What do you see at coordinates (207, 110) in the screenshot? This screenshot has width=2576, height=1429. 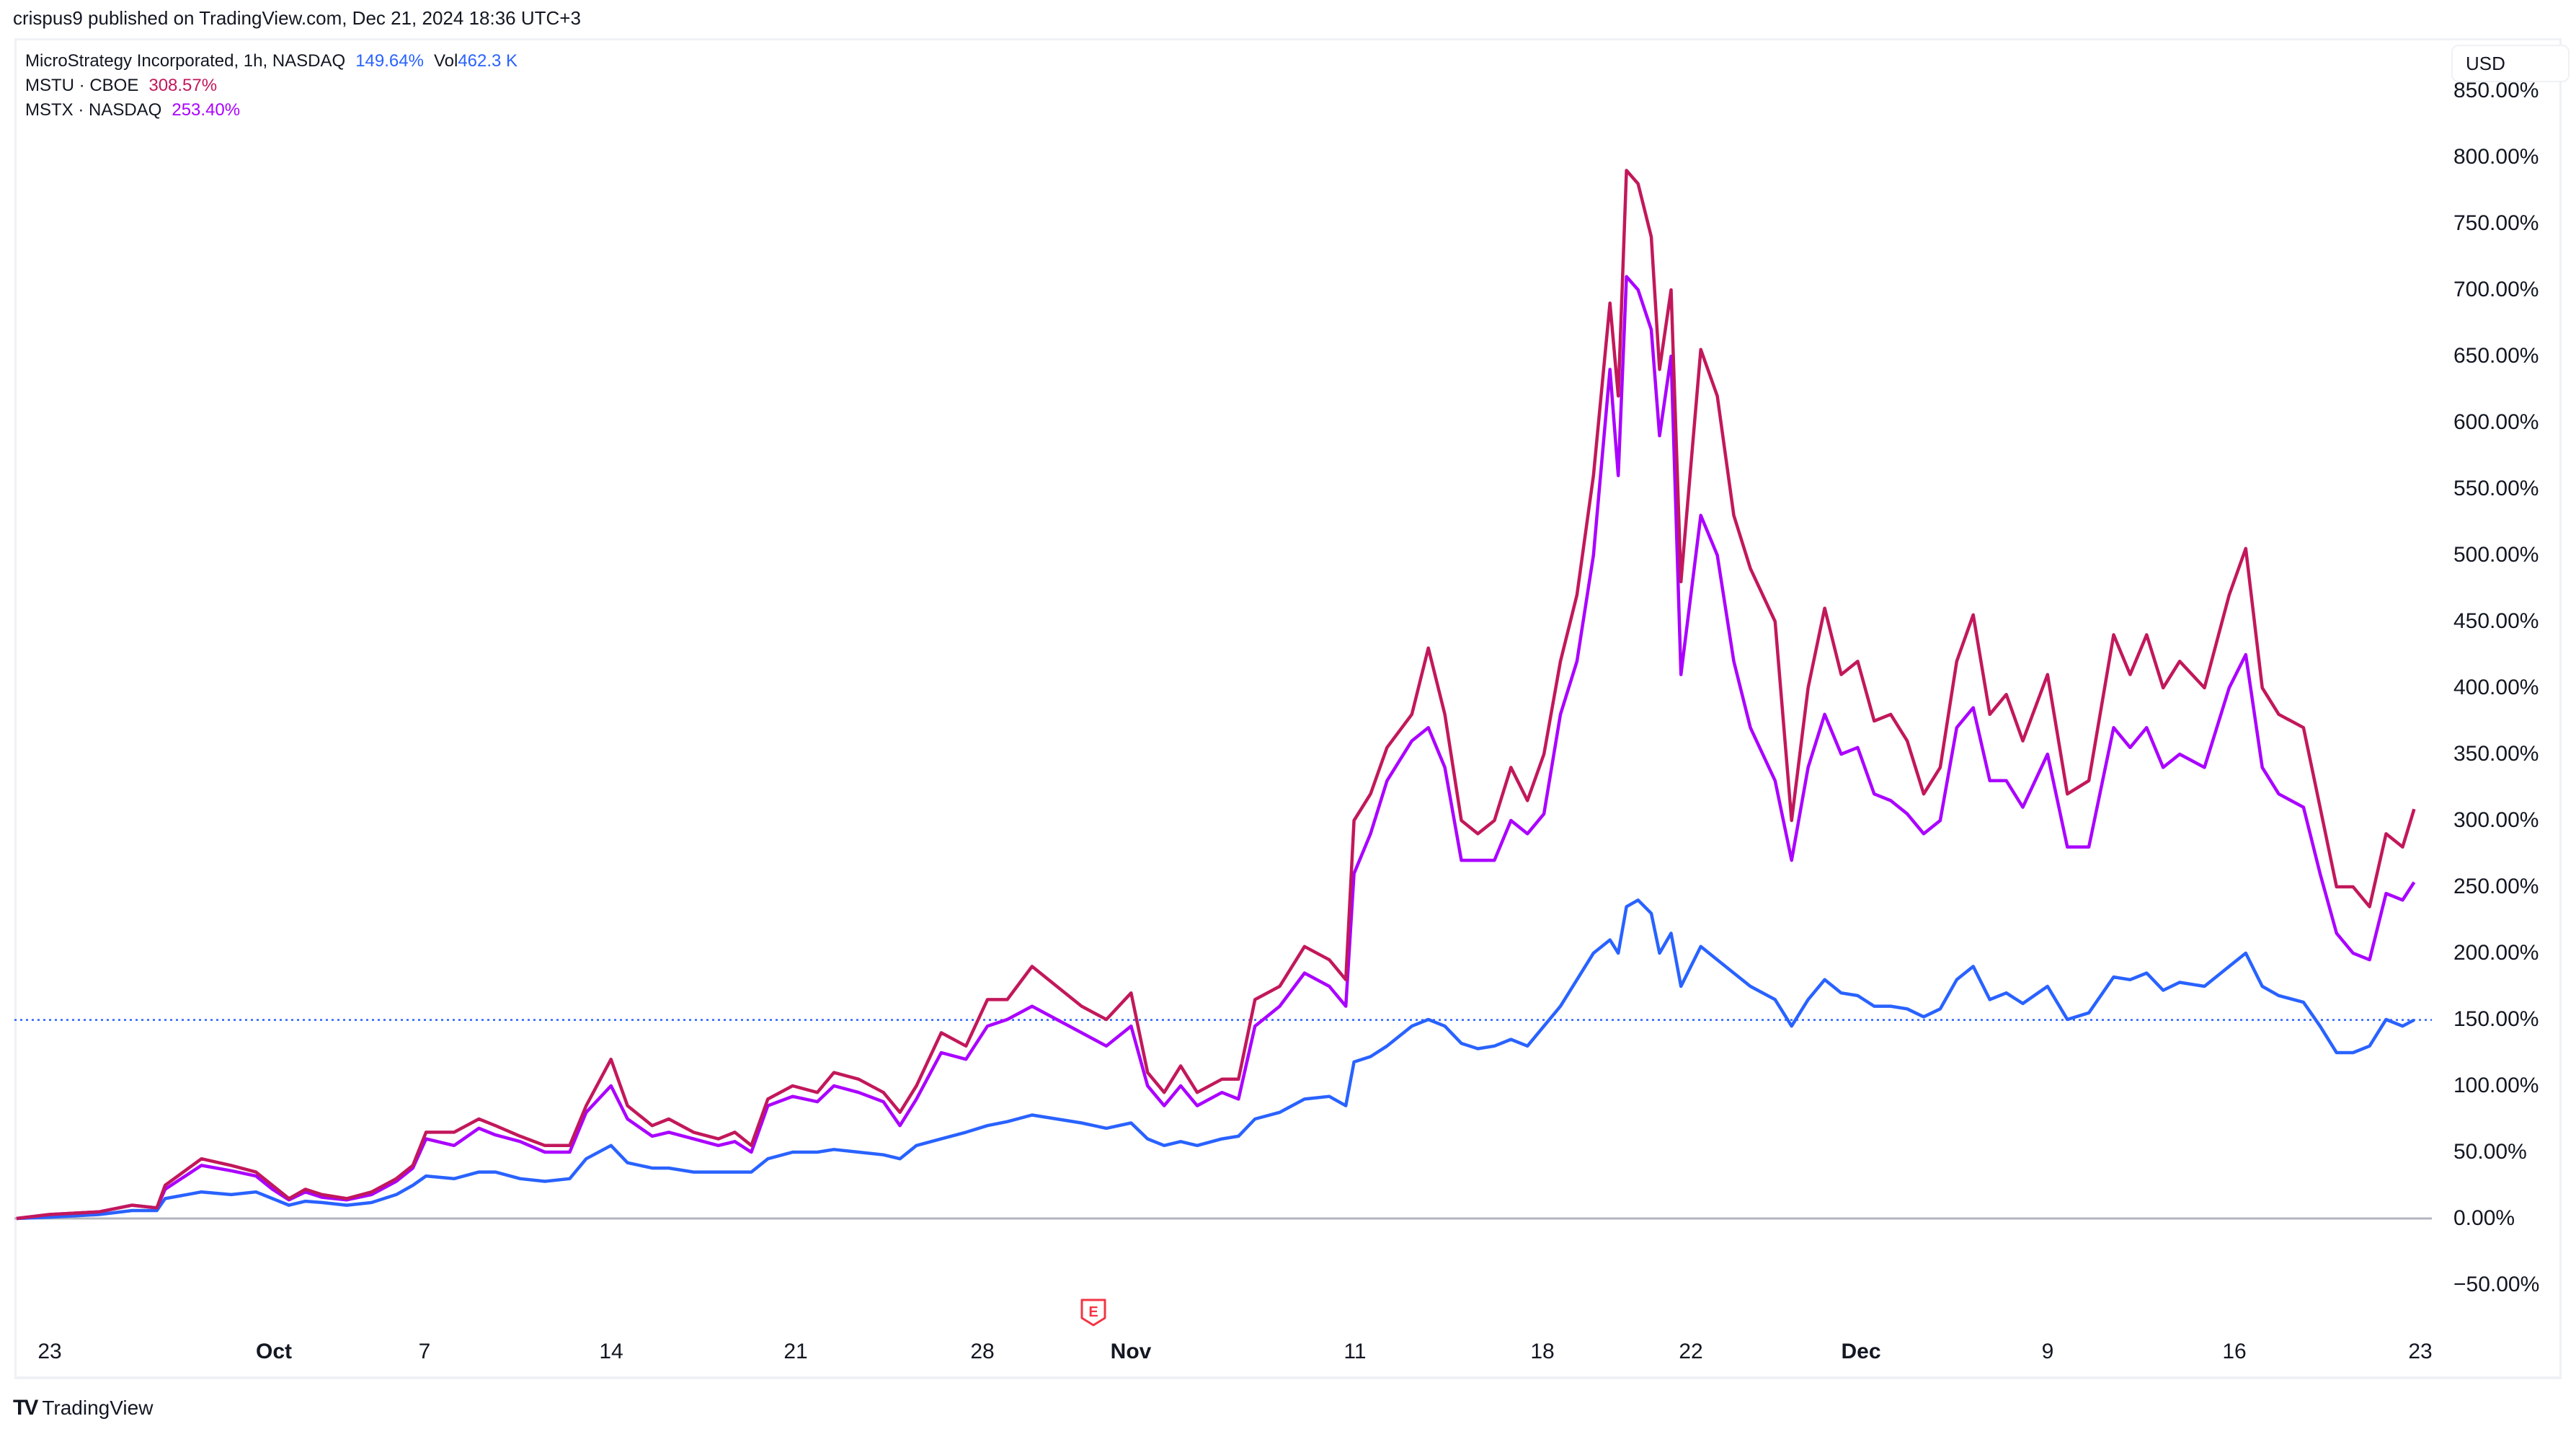 I see `legend-value-mstx: 253.40%` at bounding box center [207, 110].